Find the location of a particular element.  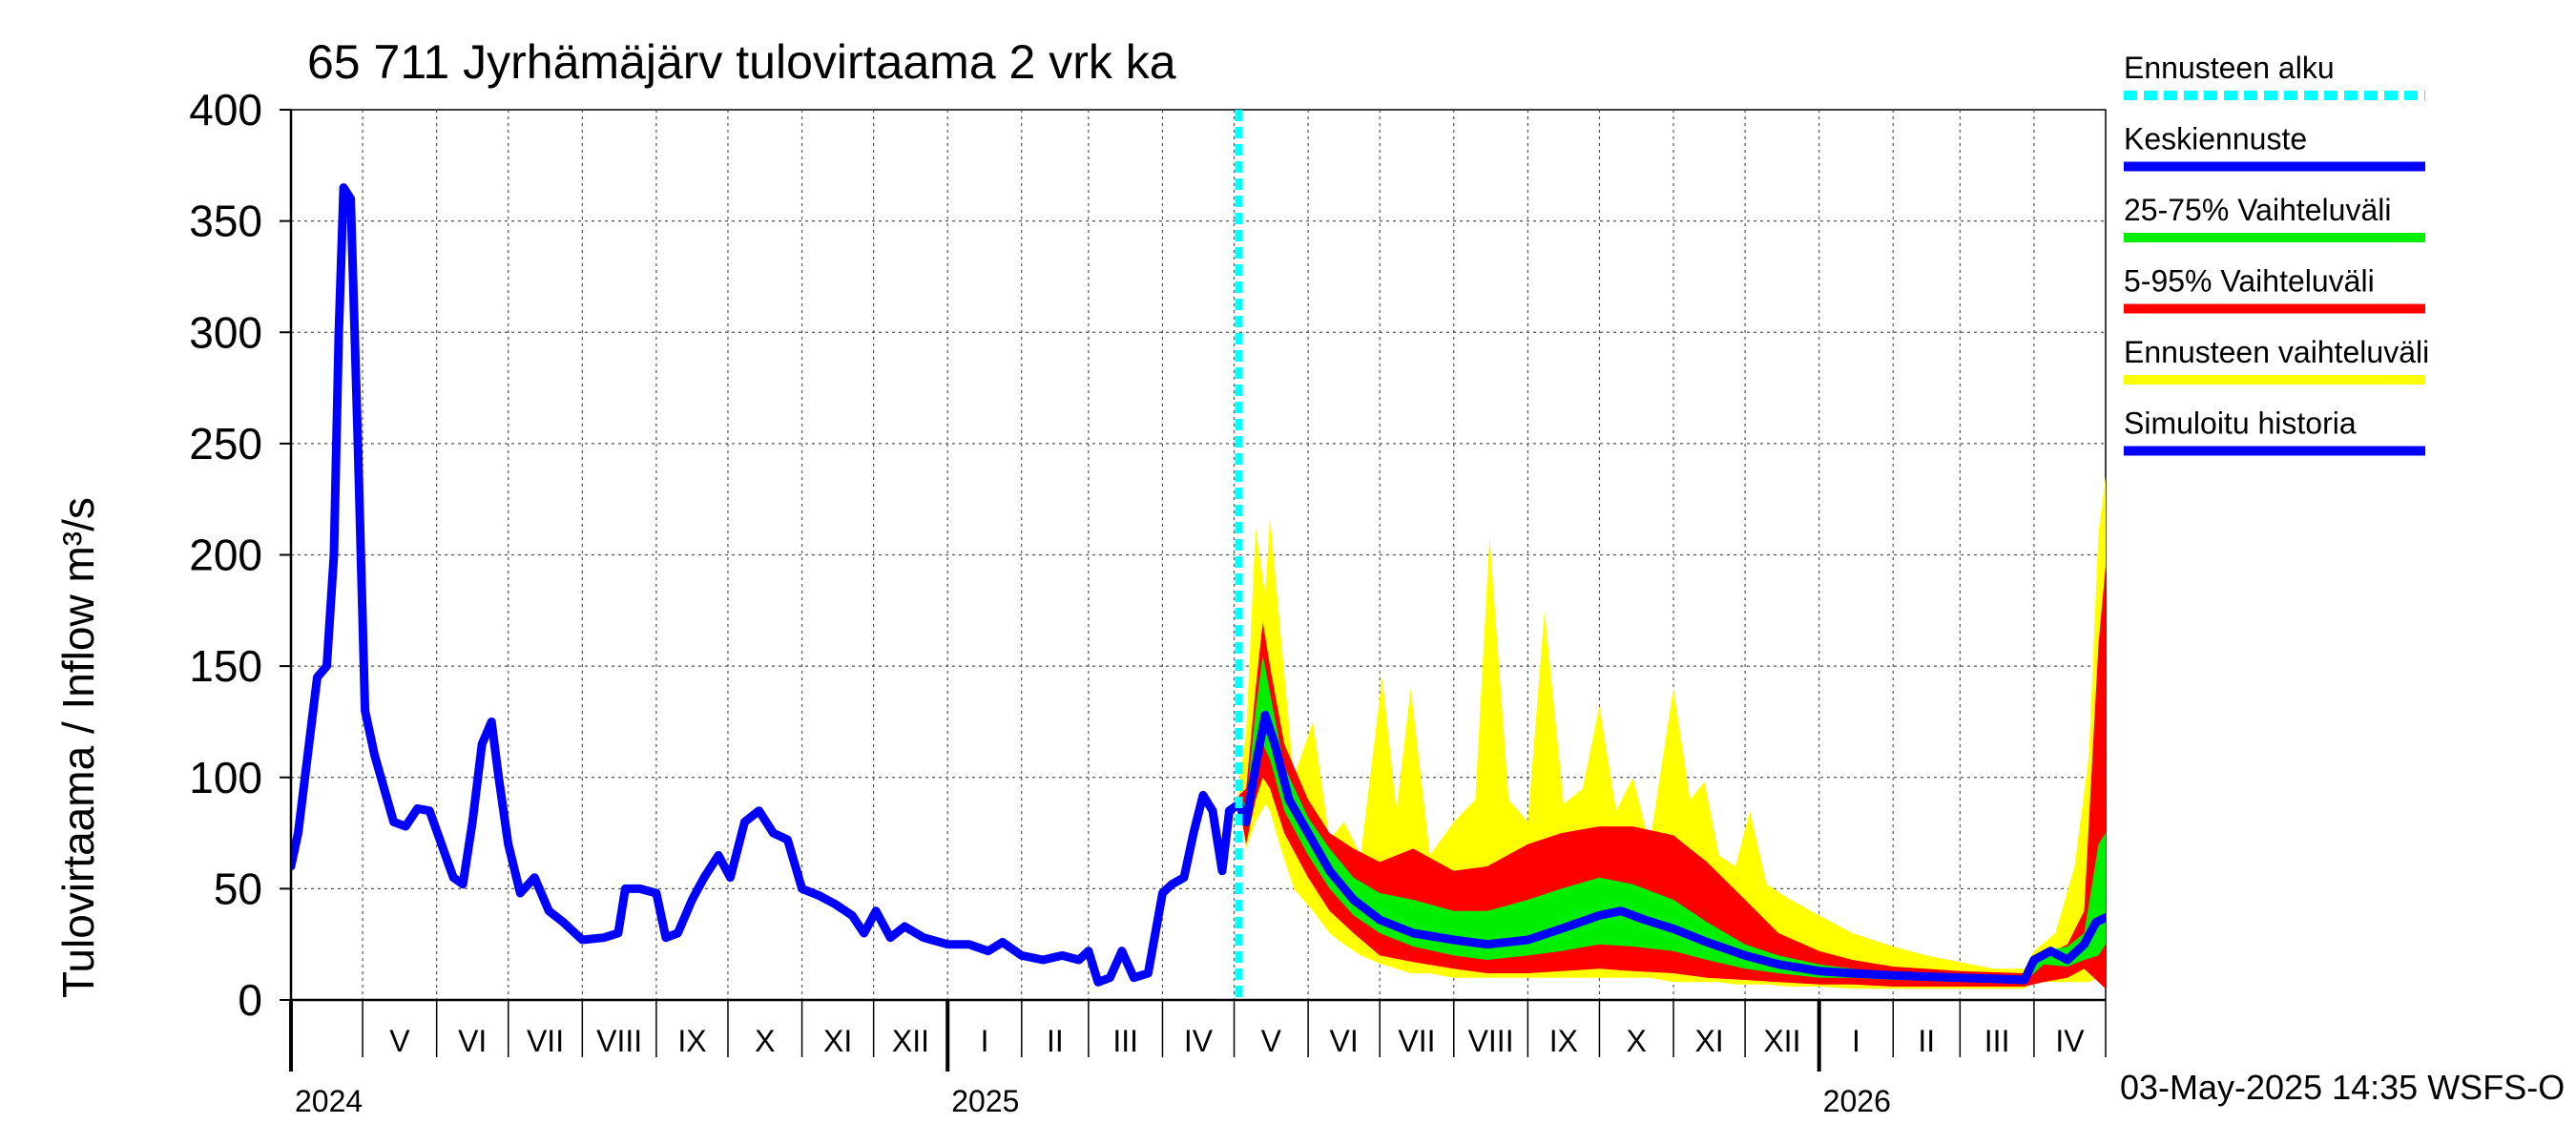

y-tick-label: 200 is located at coordinates (225, 555).